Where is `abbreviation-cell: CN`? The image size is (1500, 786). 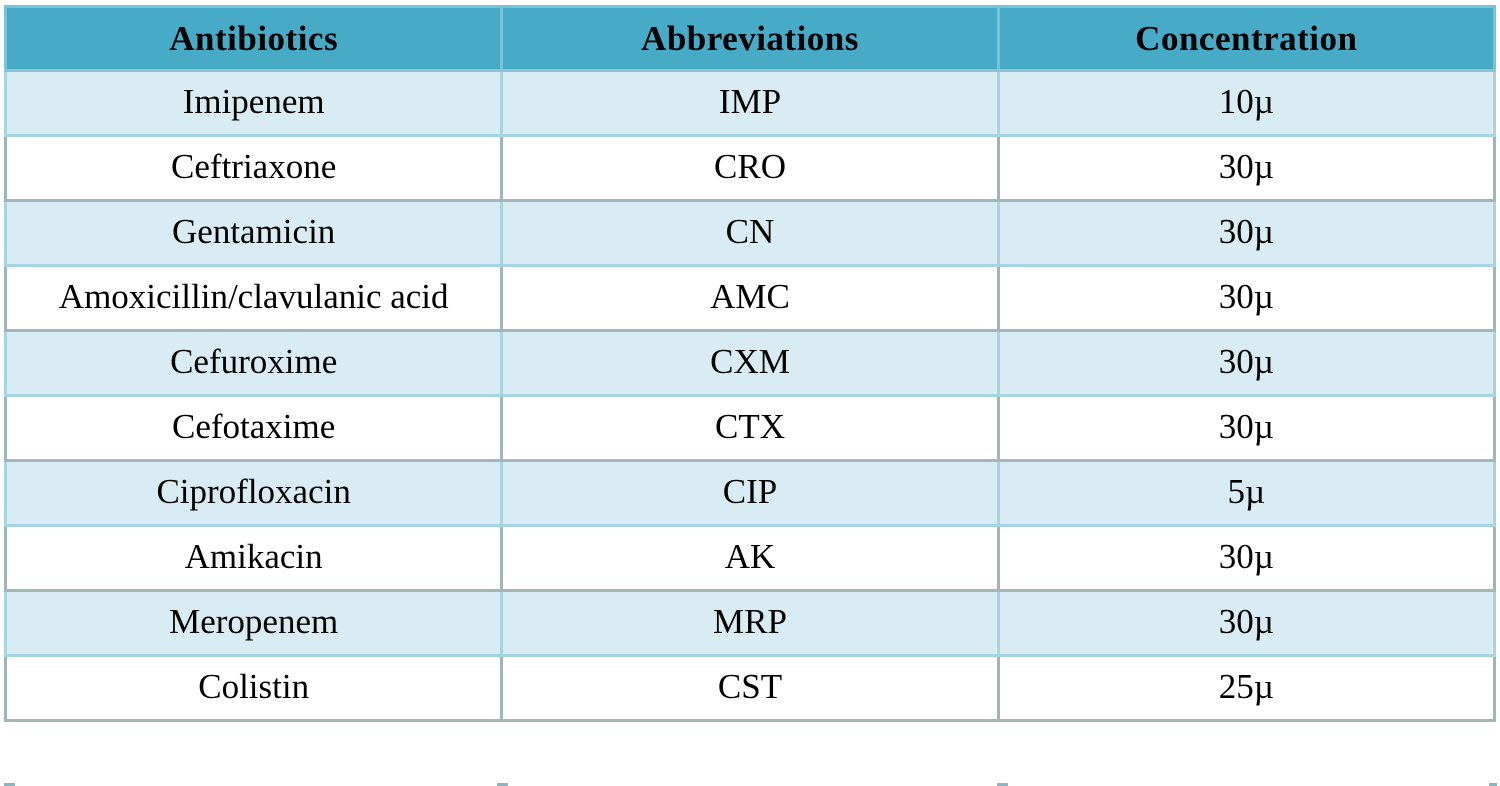
abbreviation-cell: CN is located at coordinates (750, 233).